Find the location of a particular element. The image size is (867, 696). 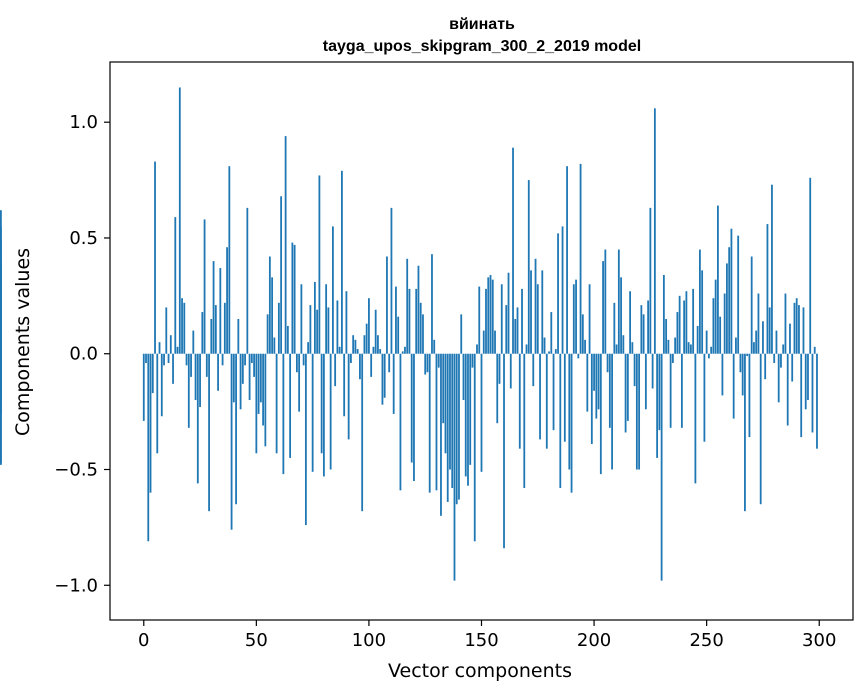

x-axis-label: Vector components is located at coordinates (480, 671).